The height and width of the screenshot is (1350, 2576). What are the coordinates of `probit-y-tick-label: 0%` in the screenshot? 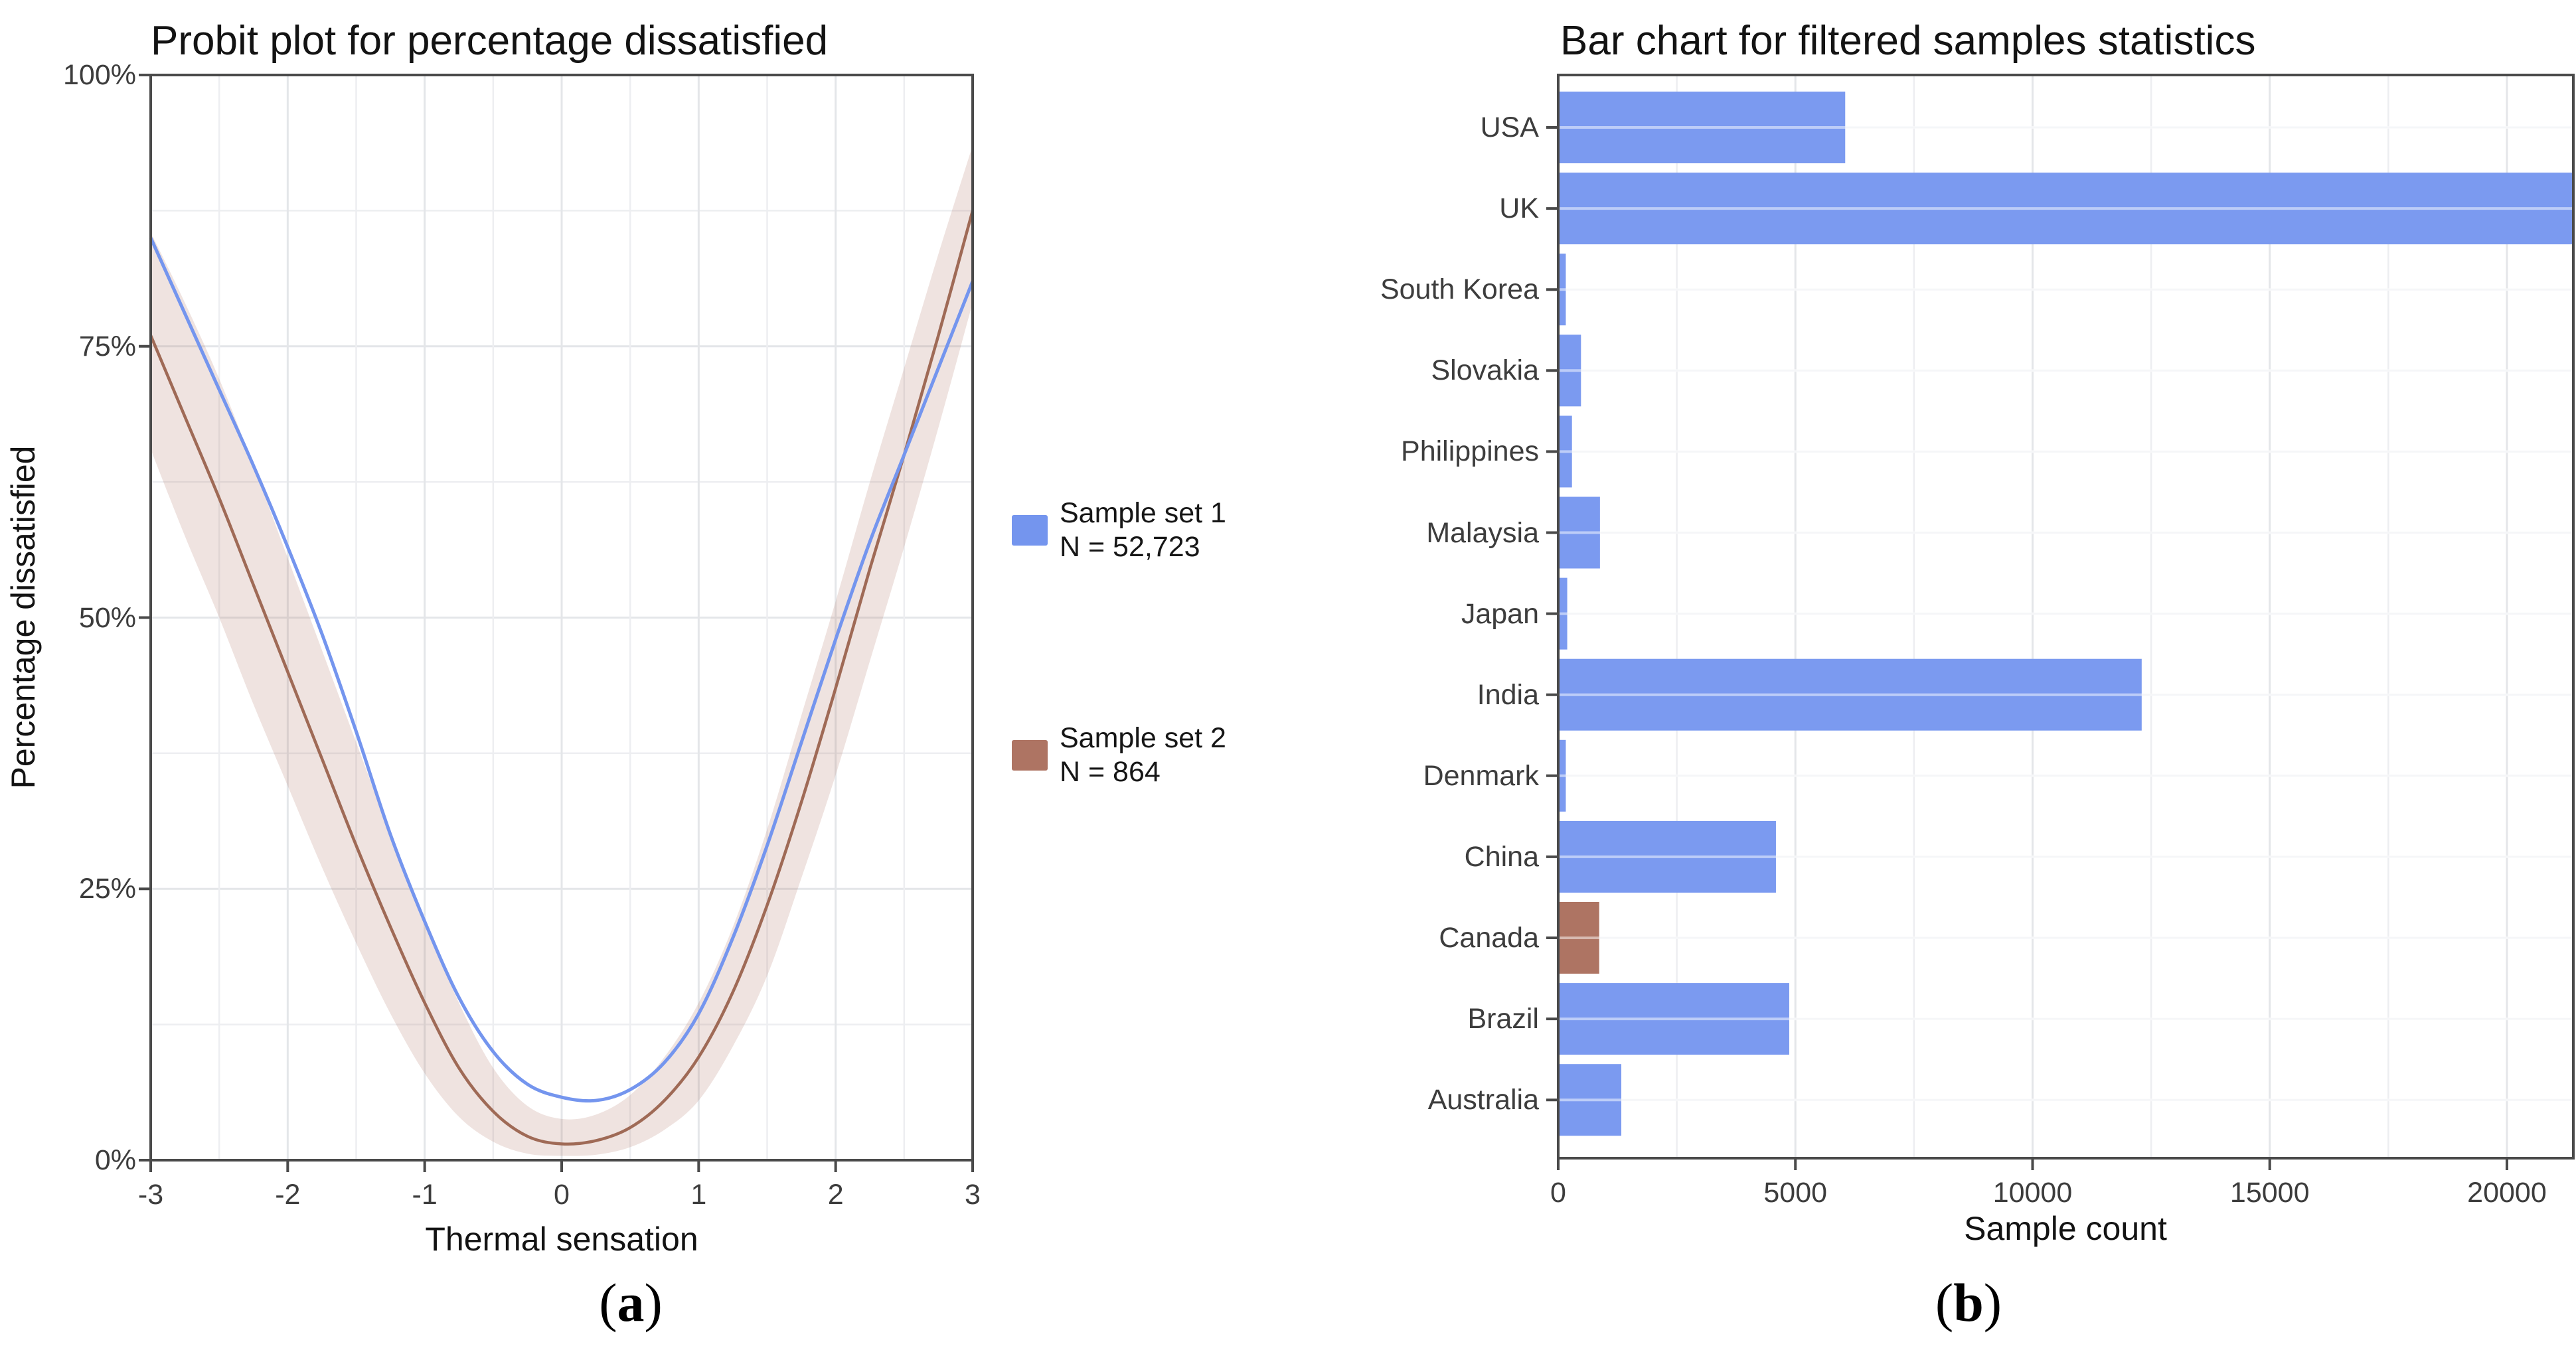 It's located at (115, 1160).